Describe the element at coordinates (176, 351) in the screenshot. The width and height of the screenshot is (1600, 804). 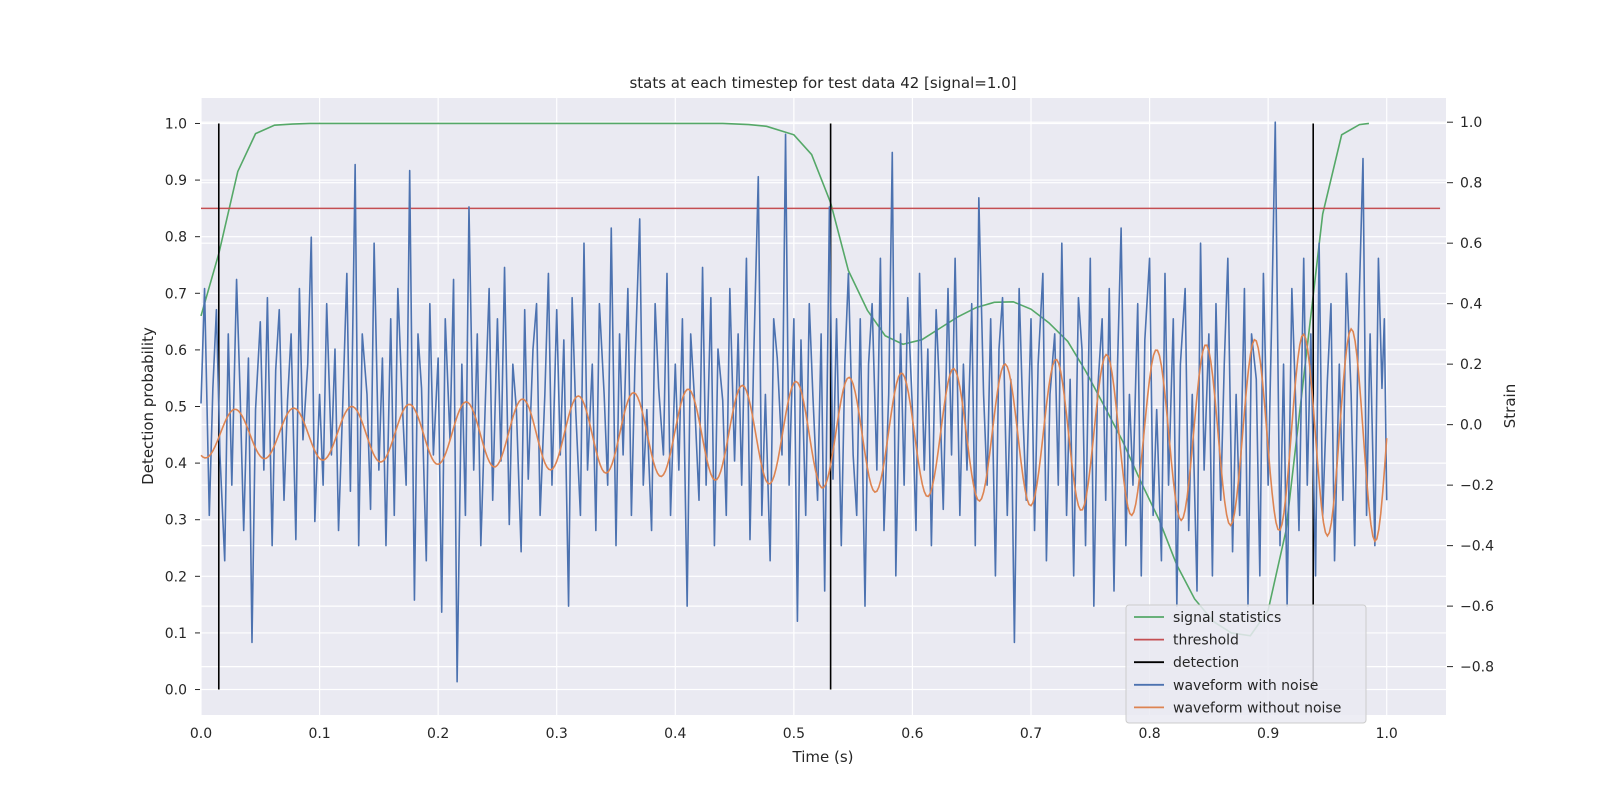
I see `y-tick-label-left: 0.6` at that location.